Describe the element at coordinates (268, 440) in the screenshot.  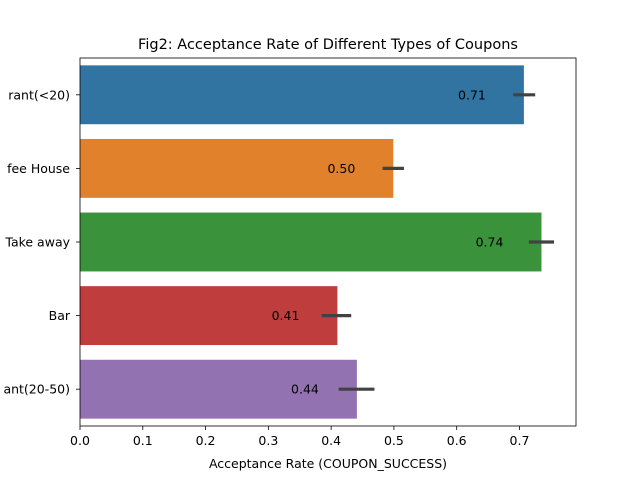
I see `x-tick-label: 0.3` at that location.